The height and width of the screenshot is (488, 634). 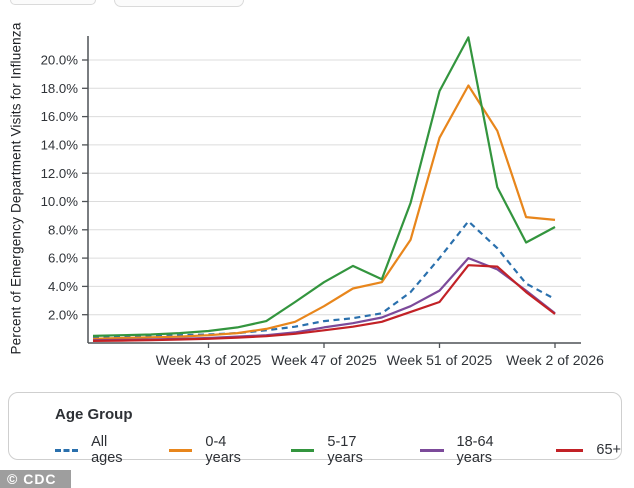 I want to click on legend-label: 5-17 years, so click(x=345, y=450).